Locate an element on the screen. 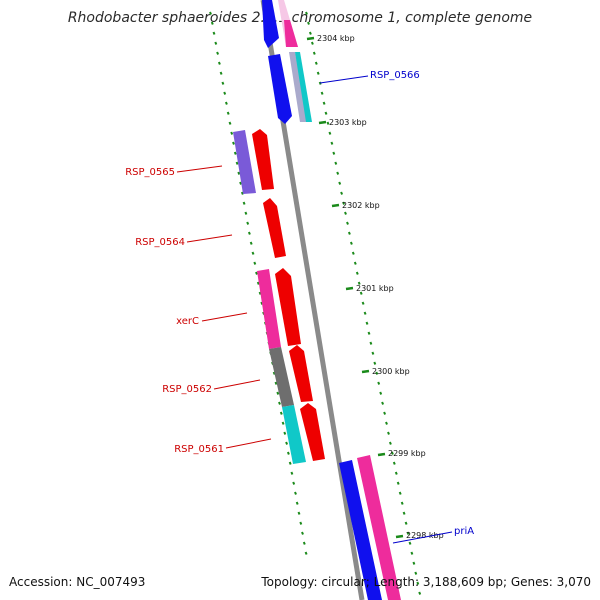  gene-label-pria: priA is located at coordinates (464, 531).